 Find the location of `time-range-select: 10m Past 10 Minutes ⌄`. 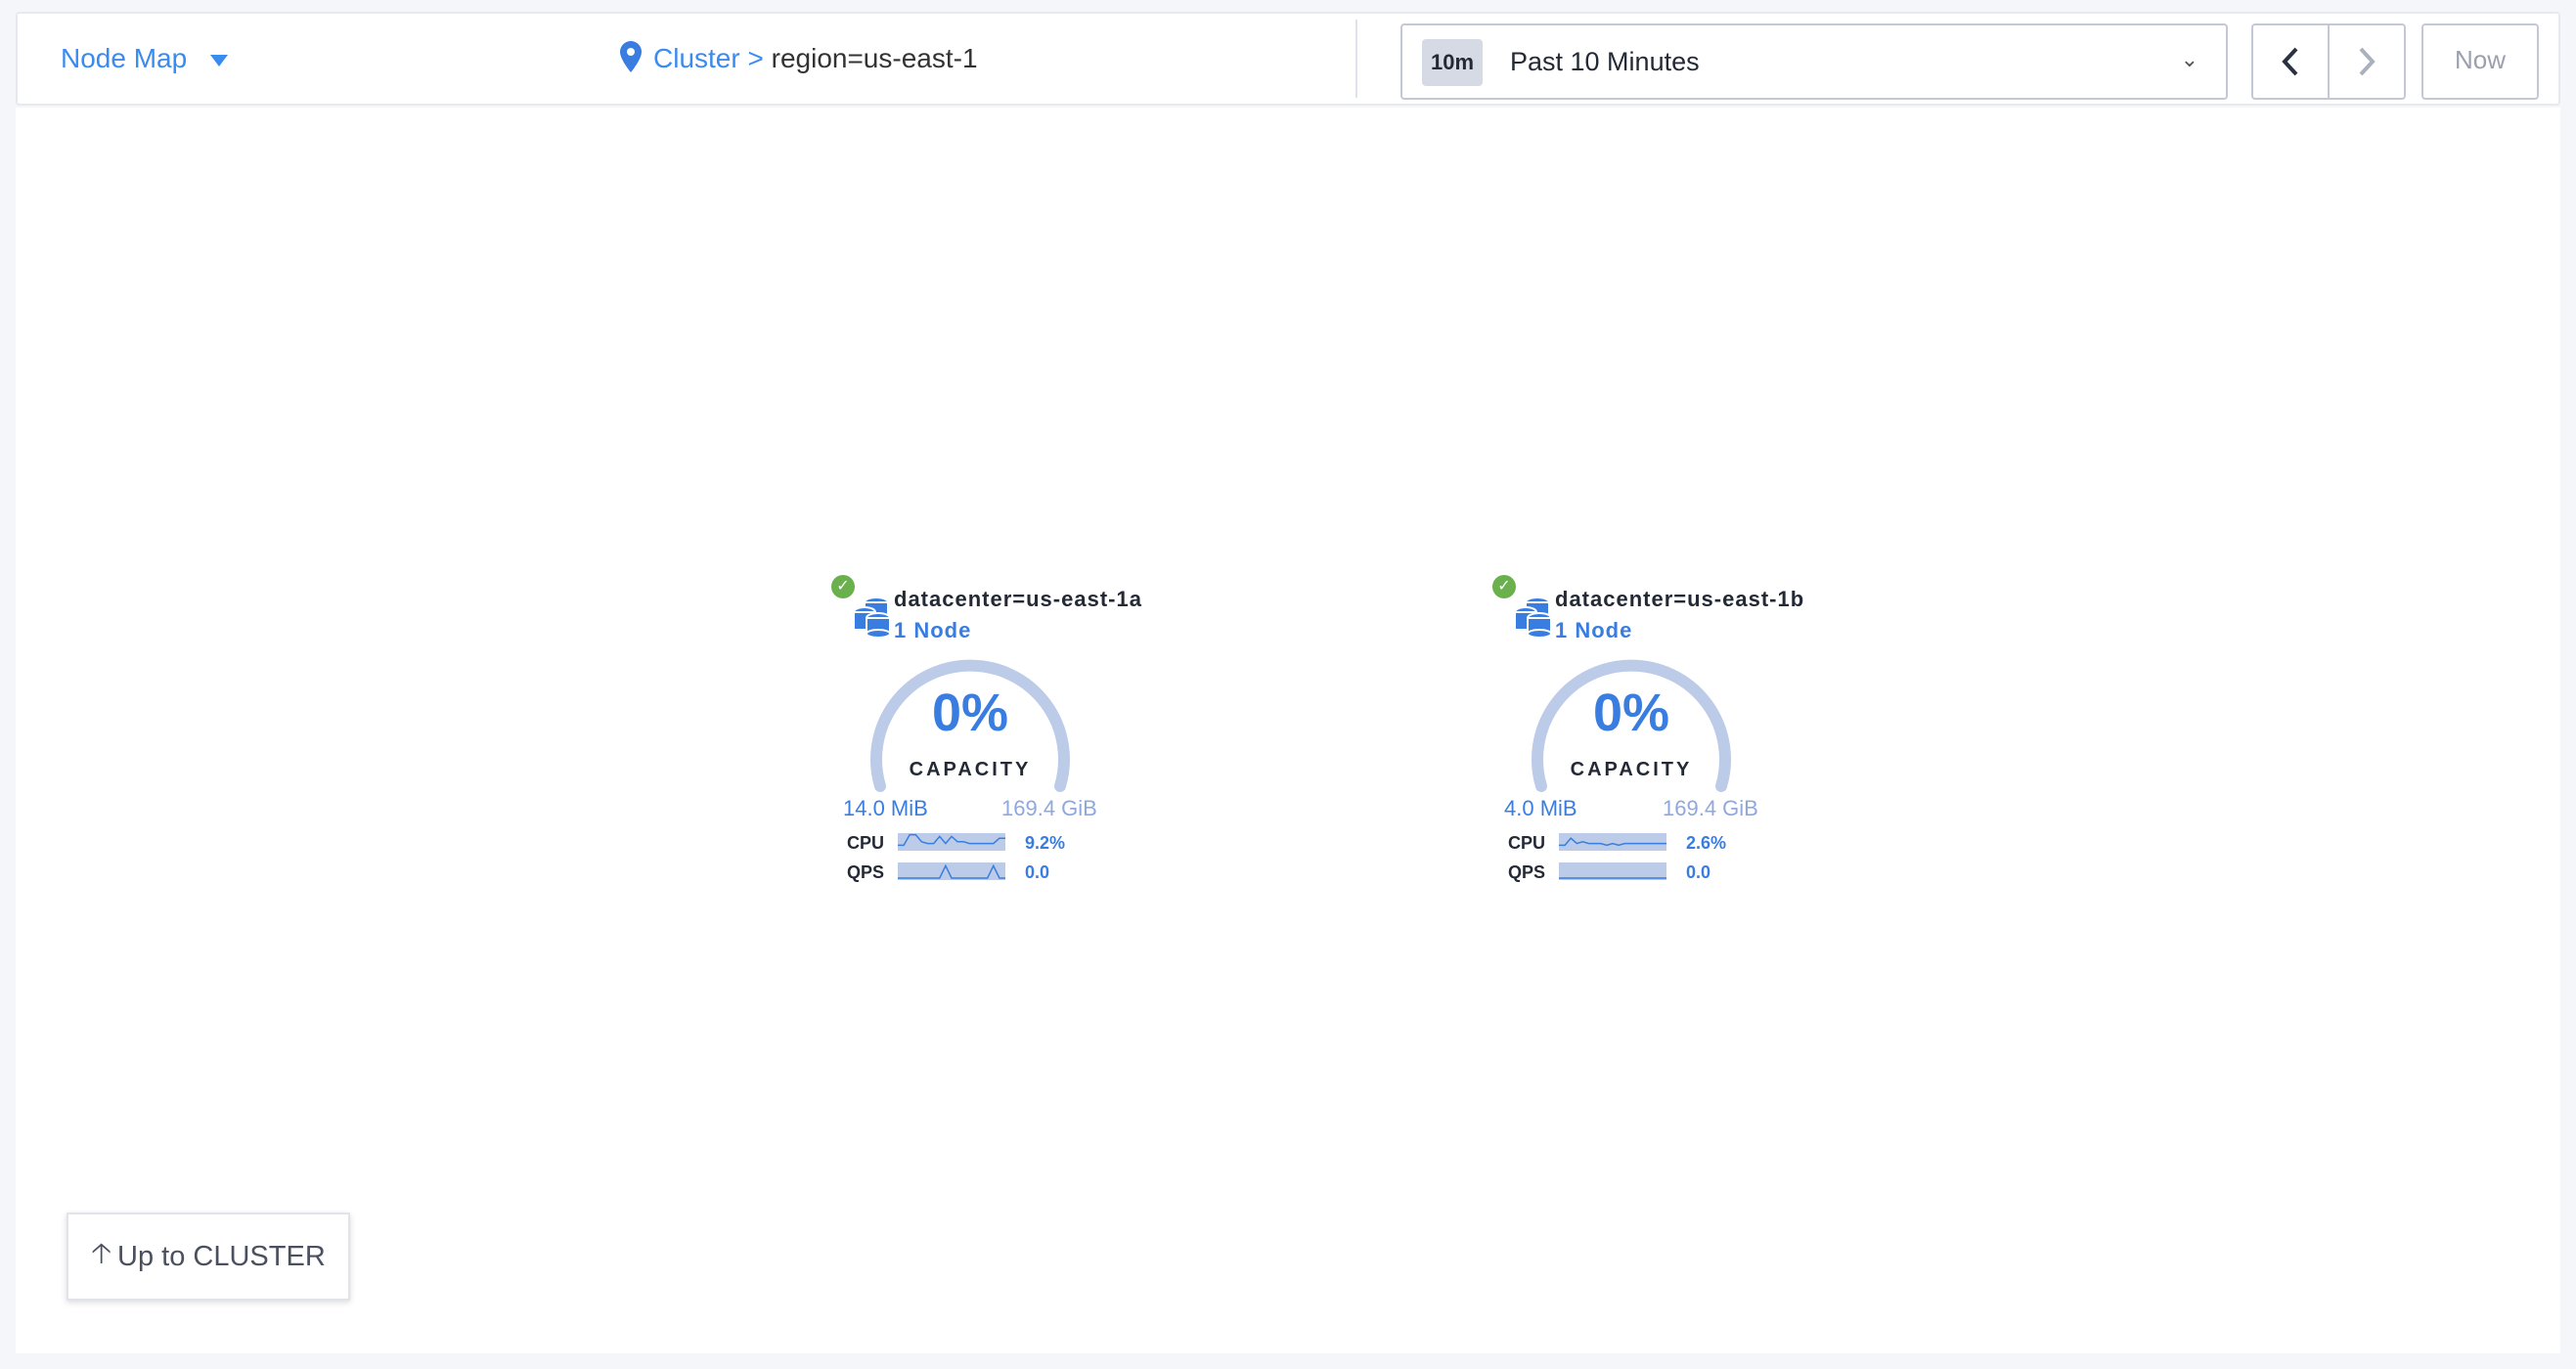

time-range-select: 10m Past 10 Minutes ⌄ is located at coordinates (1814, 62).